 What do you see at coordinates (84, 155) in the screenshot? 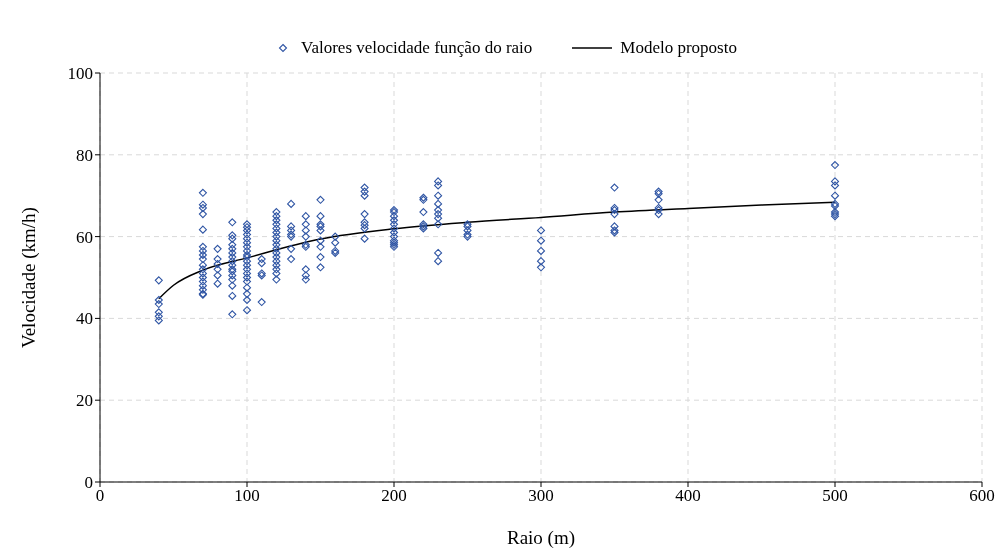
I see `y-tick-label: 80` at bounding box center [84, 155].